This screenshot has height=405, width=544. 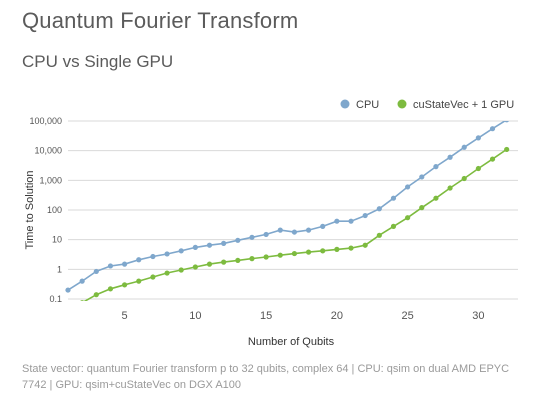 I want to click on y-tick-label: 0.1, so click(x=55, y=299).